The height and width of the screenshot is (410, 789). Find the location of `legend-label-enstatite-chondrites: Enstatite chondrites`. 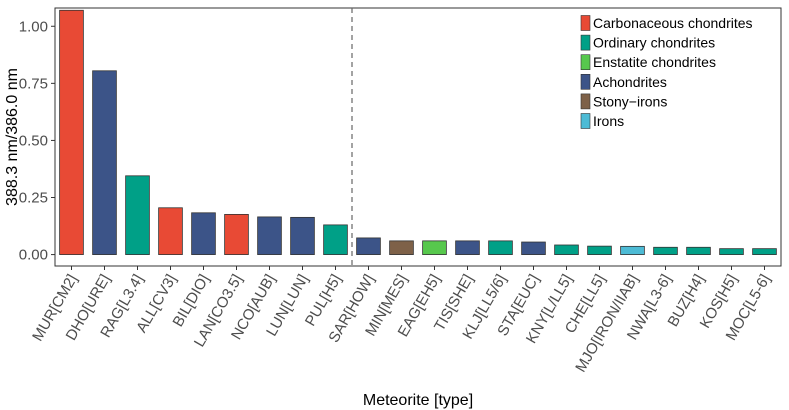

legend-label-enstatite-chondrites: Enstatite chondrites is located at coordinates (654, 62).